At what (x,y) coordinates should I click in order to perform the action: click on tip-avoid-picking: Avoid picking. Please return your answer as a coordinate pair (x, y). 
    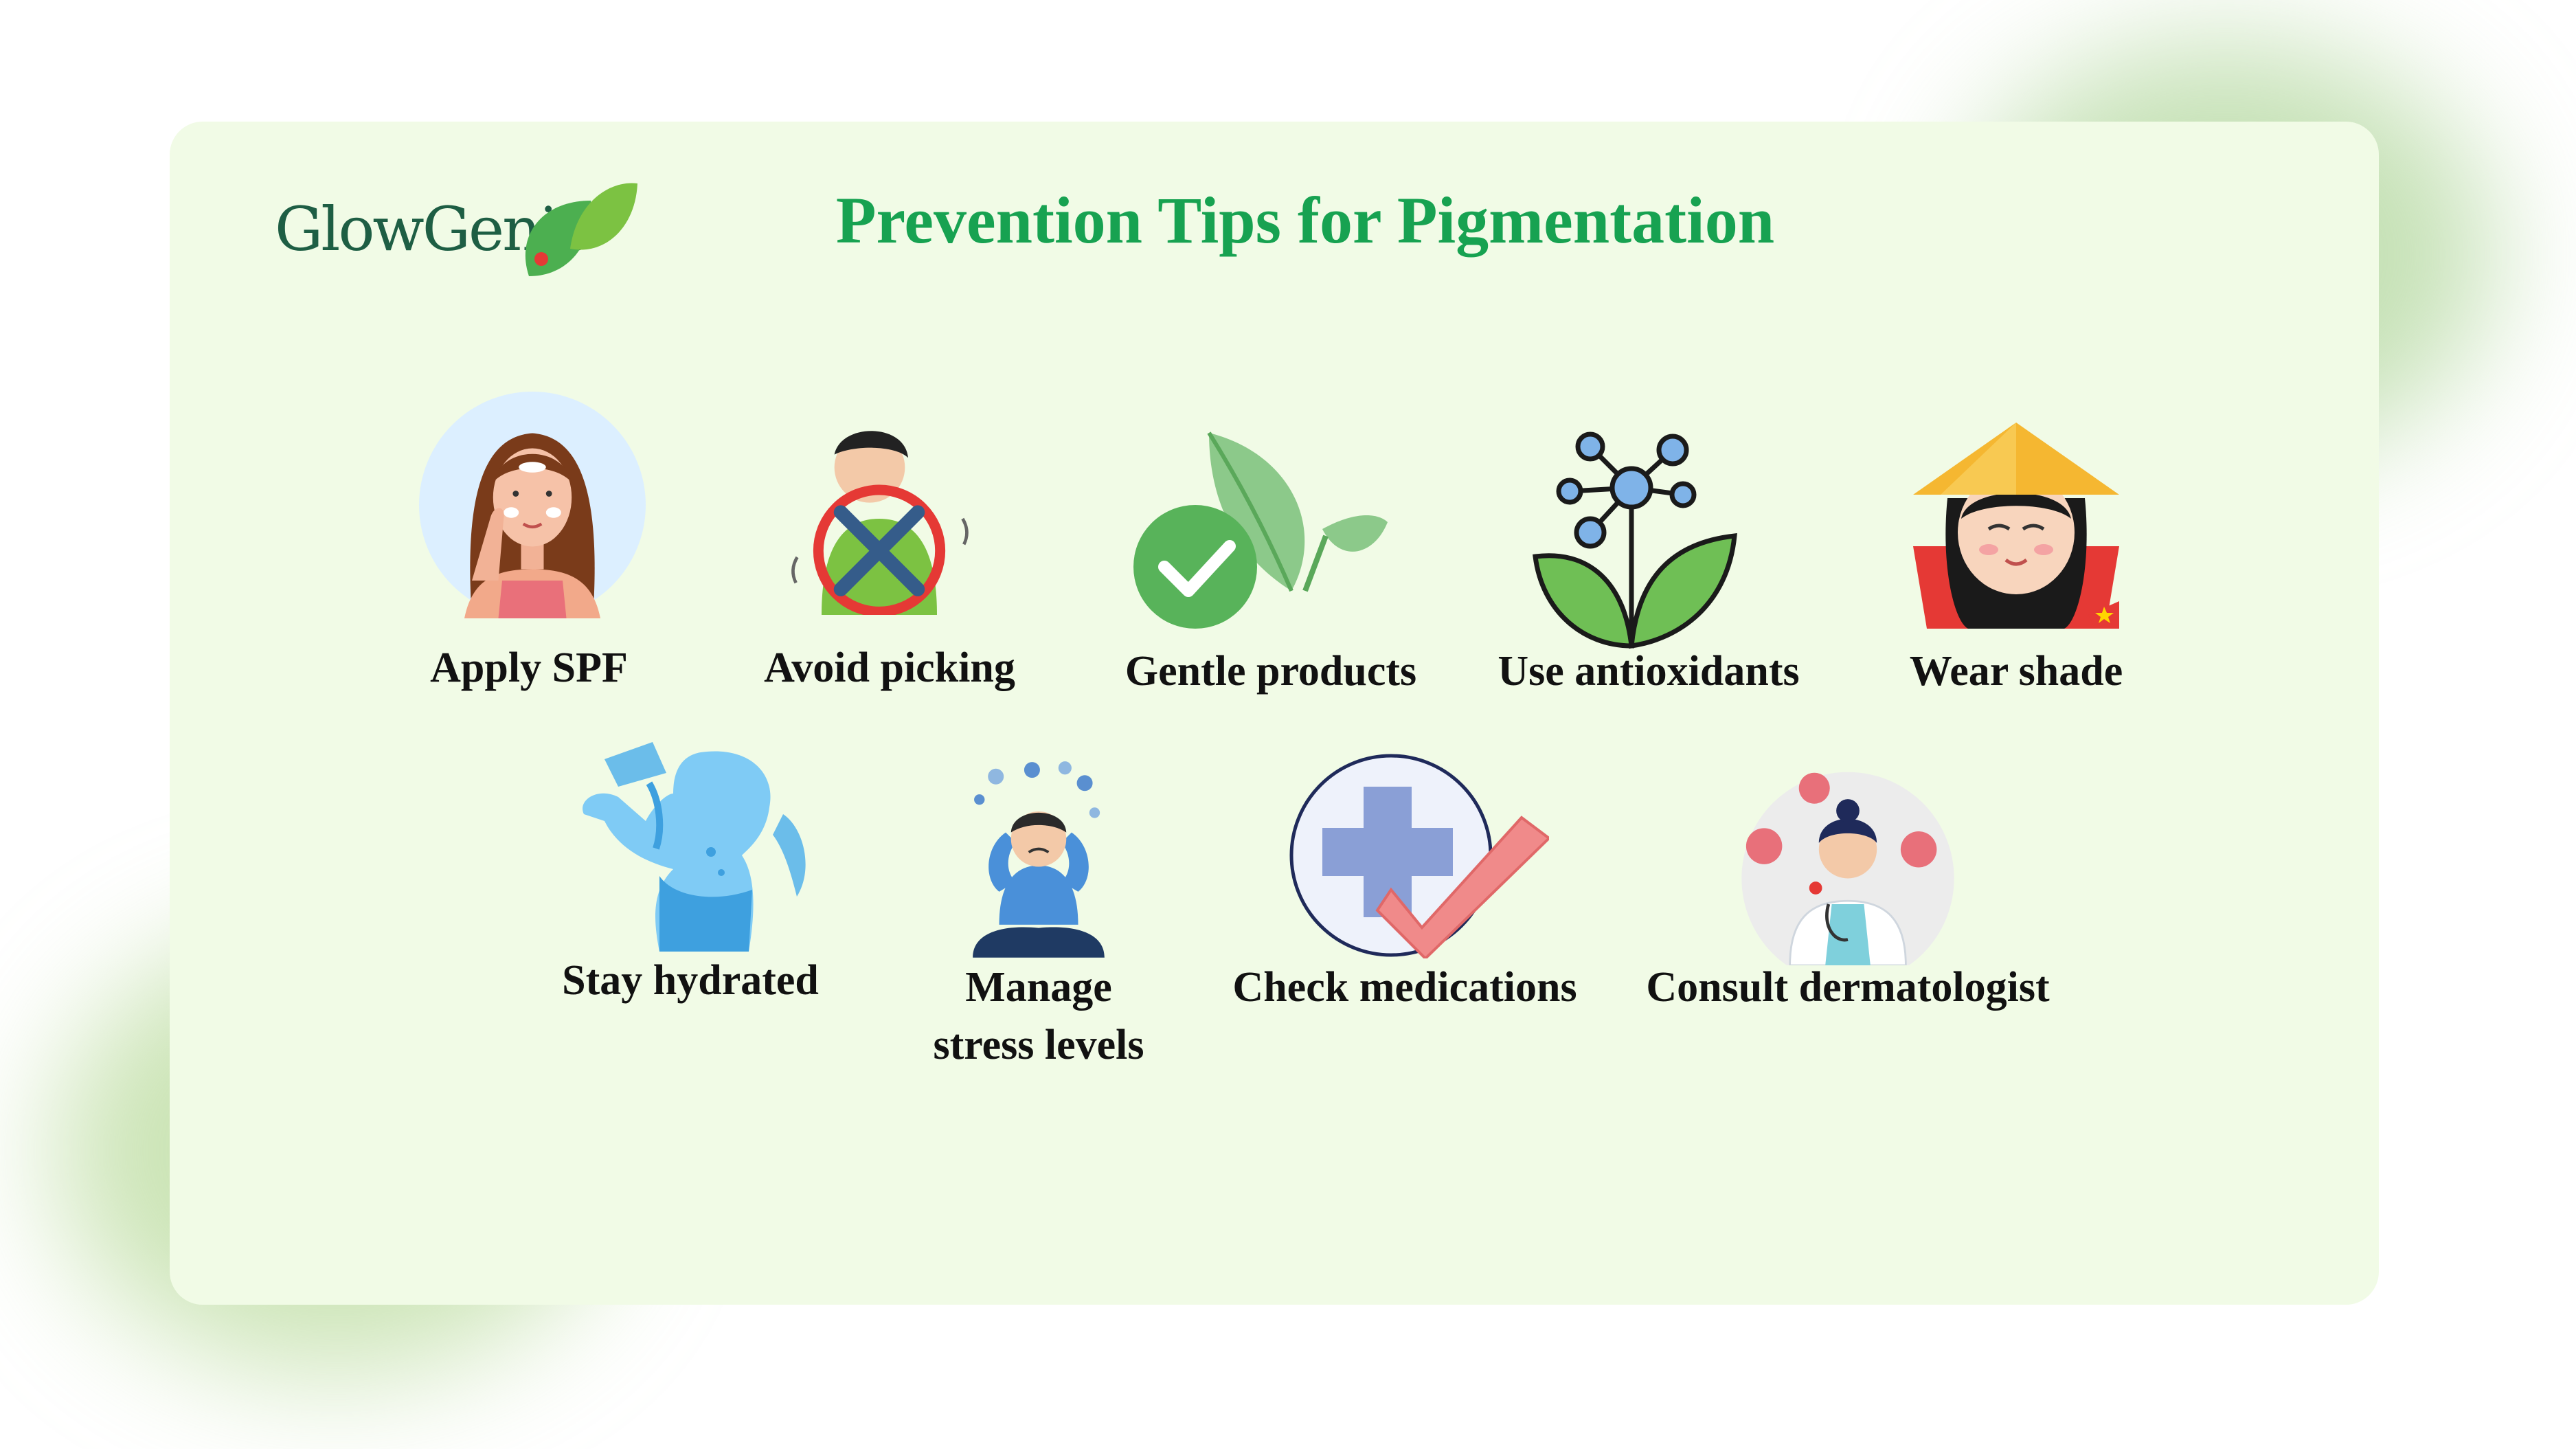
    Looking at the image, I should click on (889, 570).